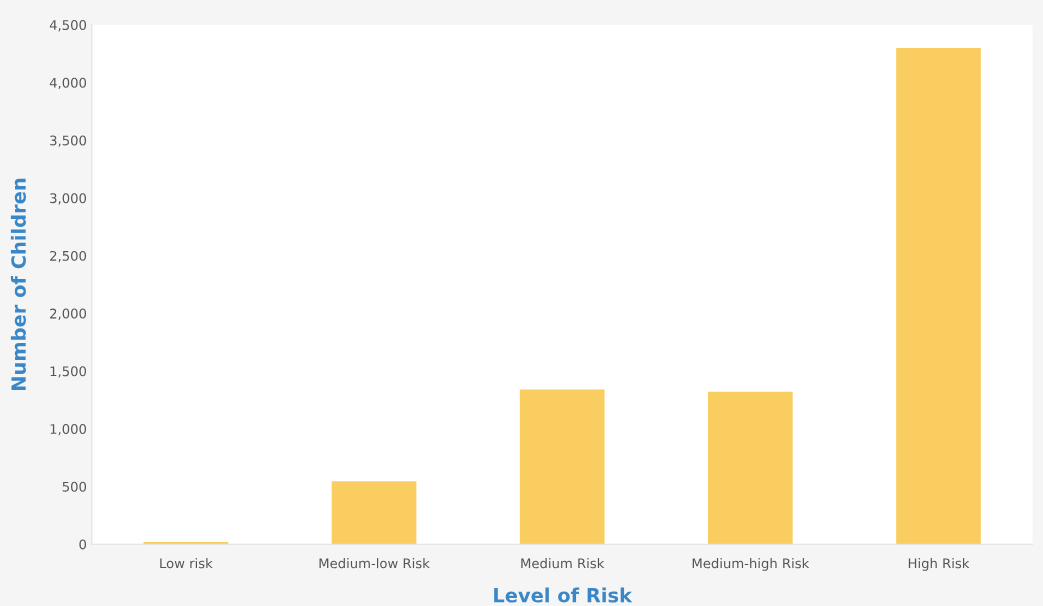 The width and height of the screenshot is (1043, 606). Describe the element at coordinates (83, 544) in the screenshot. I see `y-tick-label: 0` at that location.